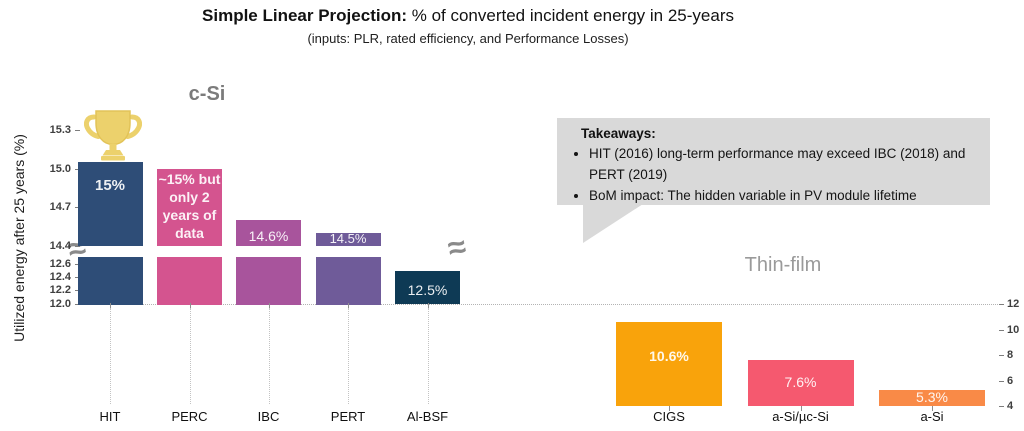  I want to click on category-label-a-si-c-si: a-Si/µc-Si, so click(800, 416).